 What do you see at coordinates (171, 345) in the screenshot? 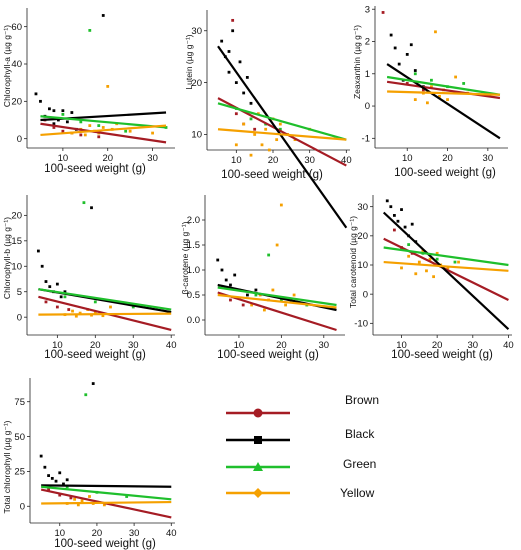
I see `x-tick-label: 40` at bounding box center [171, 345].